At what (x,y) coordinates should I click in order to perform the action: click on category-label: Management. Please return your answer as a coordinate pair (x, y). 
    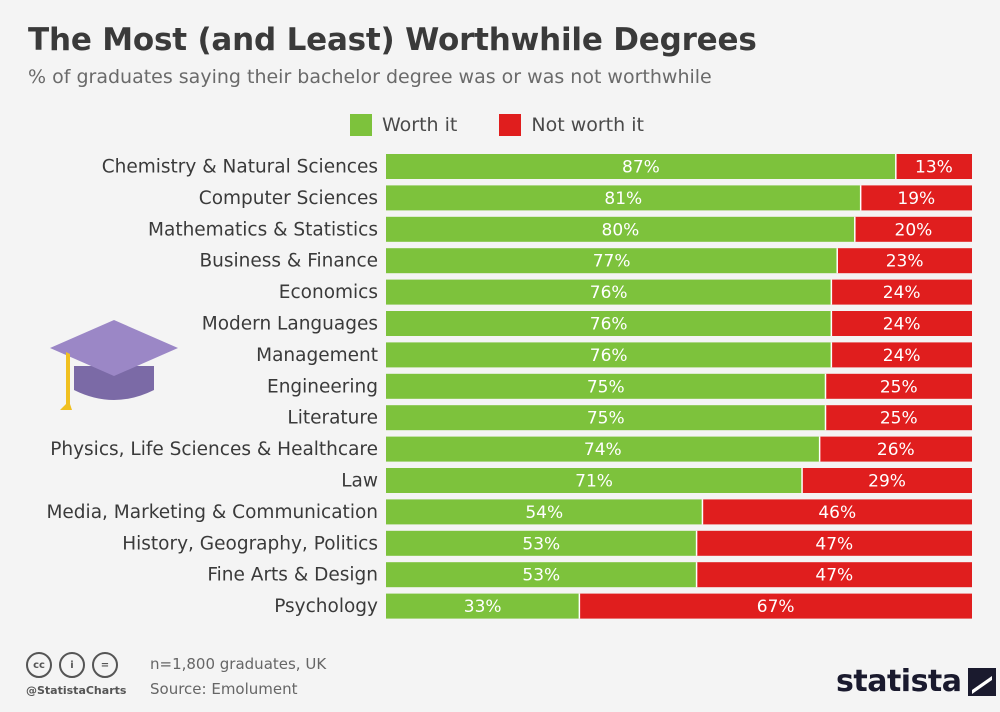
    Looking at the image, I should click on (317, 355).